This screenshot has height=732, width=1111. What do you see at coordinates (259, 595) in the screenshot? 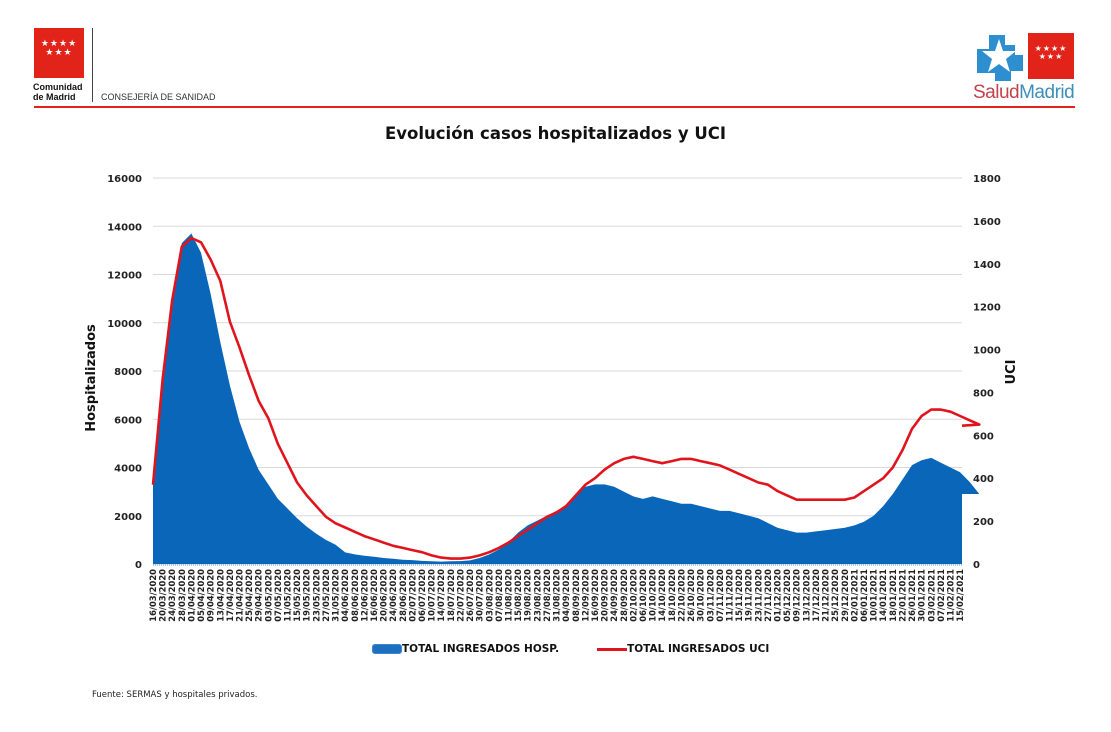
I see `x-tick-label: 29/04/2020` at bounding box center [259, 595].